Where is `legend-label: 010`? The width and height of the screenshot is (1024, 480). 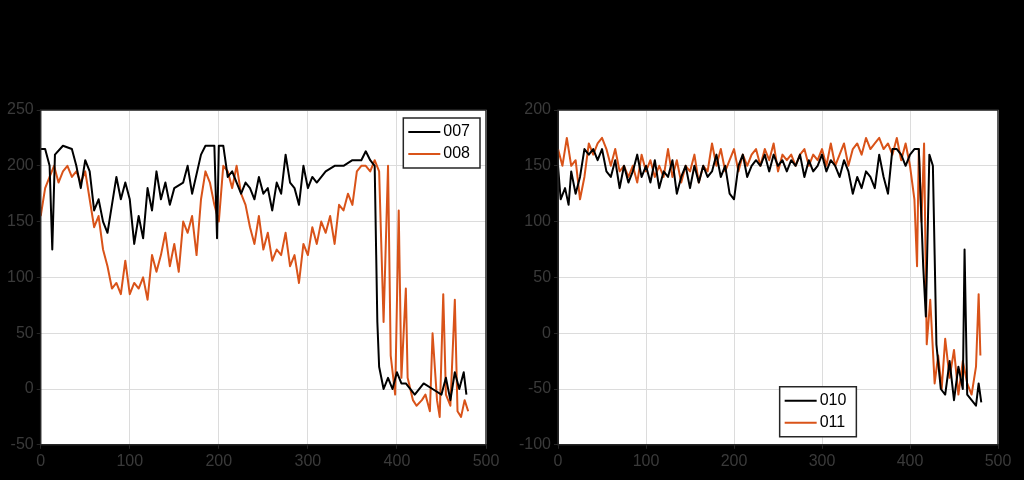
legend-label: 010 is located at coordinates (833, 400).